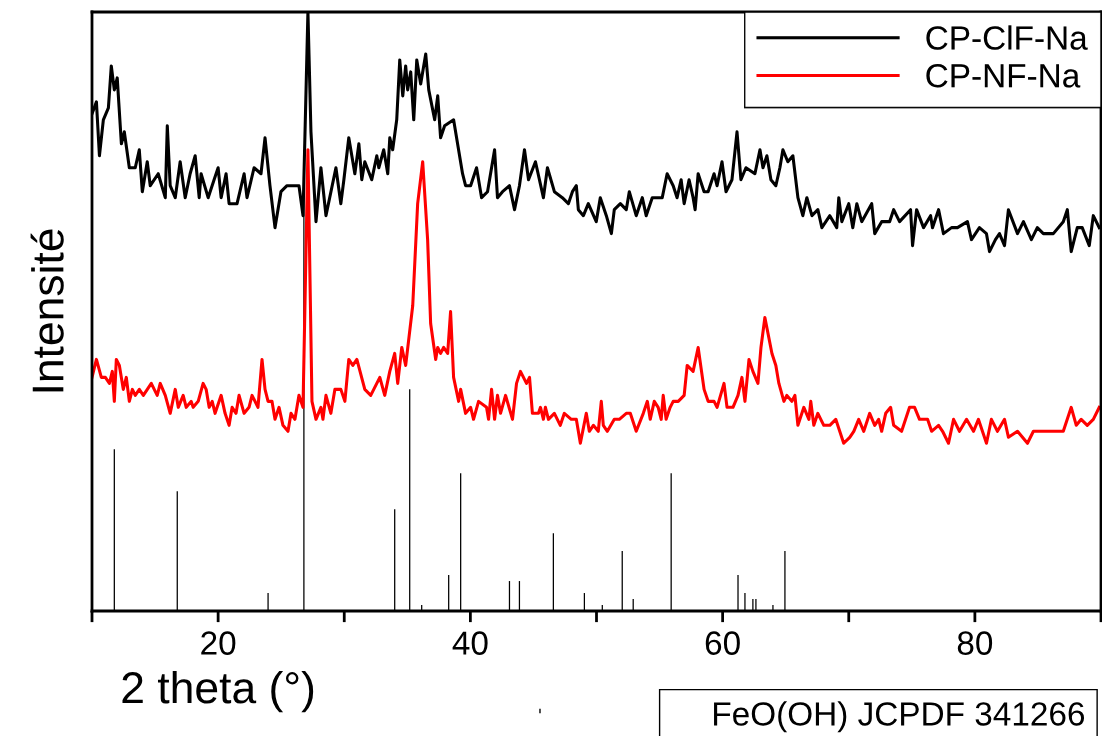  Describe the element at coordinates (899, 717) in the screenshot. I see `text: FeO(OH) JCPDF 341266` at that location.